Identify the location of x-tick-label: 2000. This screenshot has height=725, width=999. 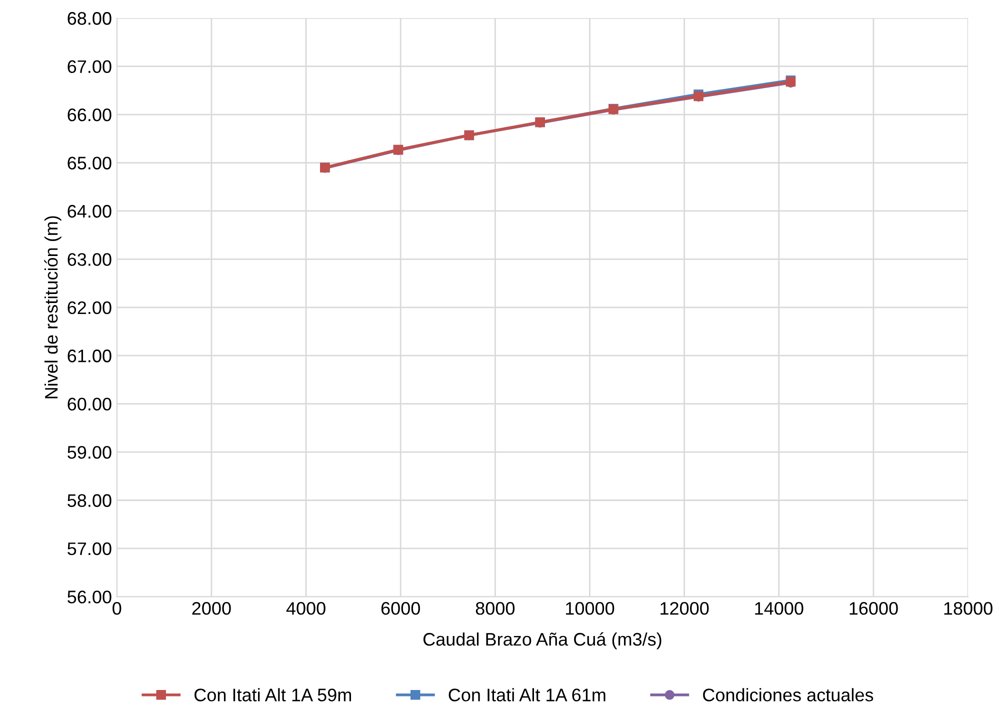
(211, 608).